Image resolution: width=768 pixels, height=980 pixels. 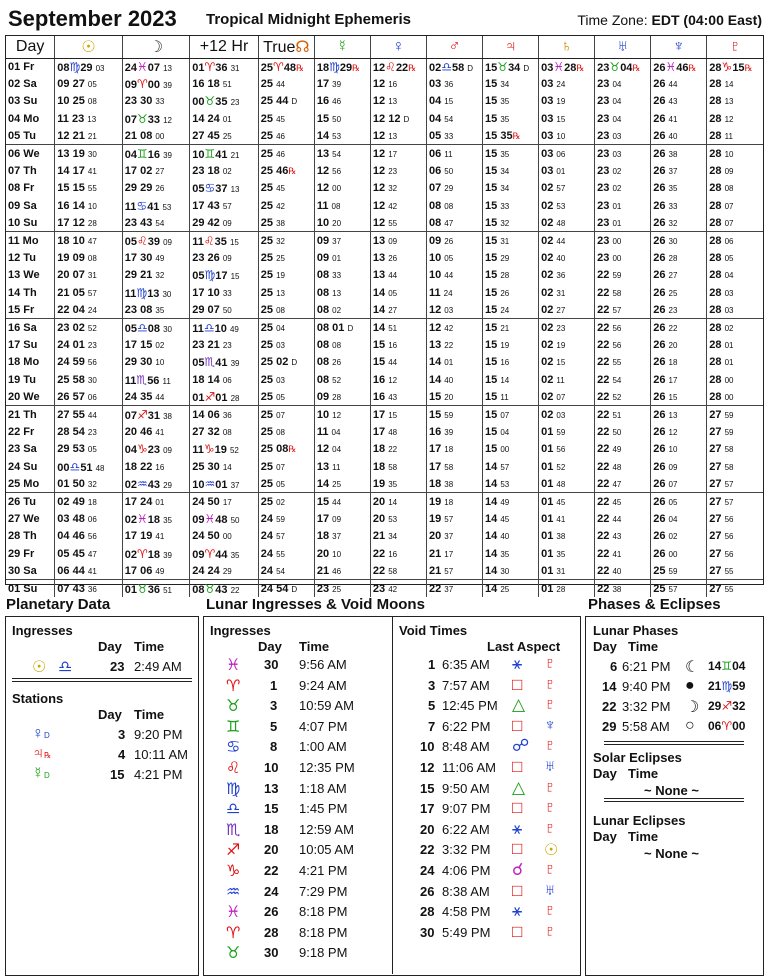 What do you see at coordinates (398, 84) in the screenshot?
I see `position-cell: 12 16` at bounding box center [398, 84].